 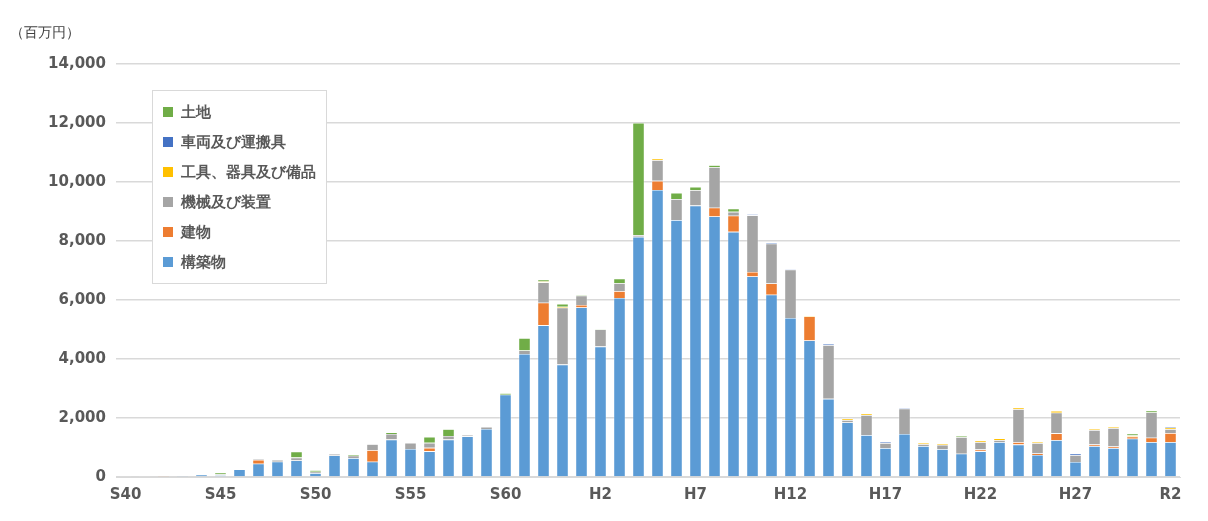 I want to click on legend-label: 構築物, so click(x=203, y=262).